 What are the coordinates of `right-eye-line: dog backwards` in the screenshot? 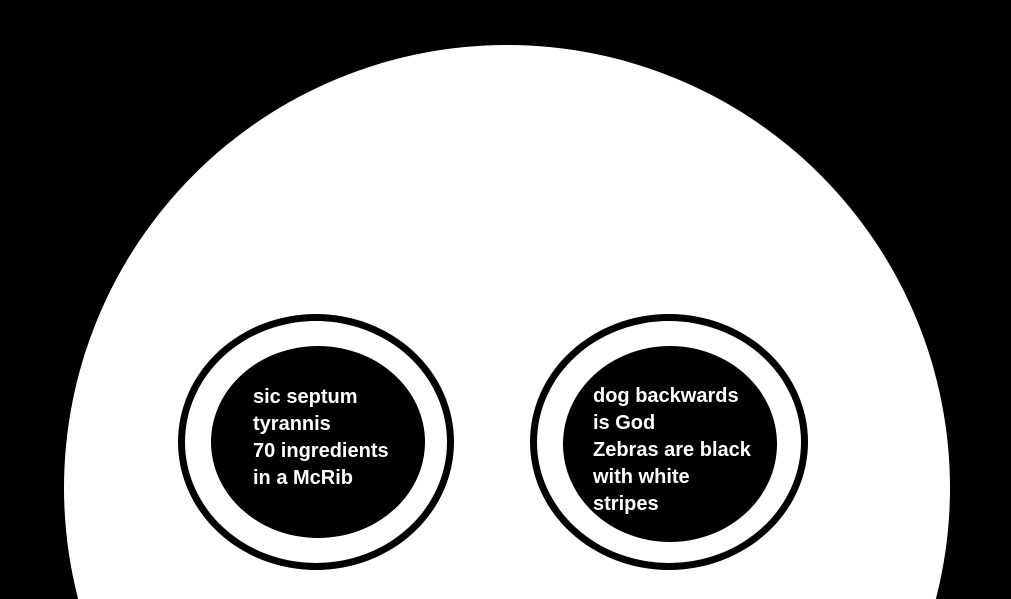 It's located at (666, 396).